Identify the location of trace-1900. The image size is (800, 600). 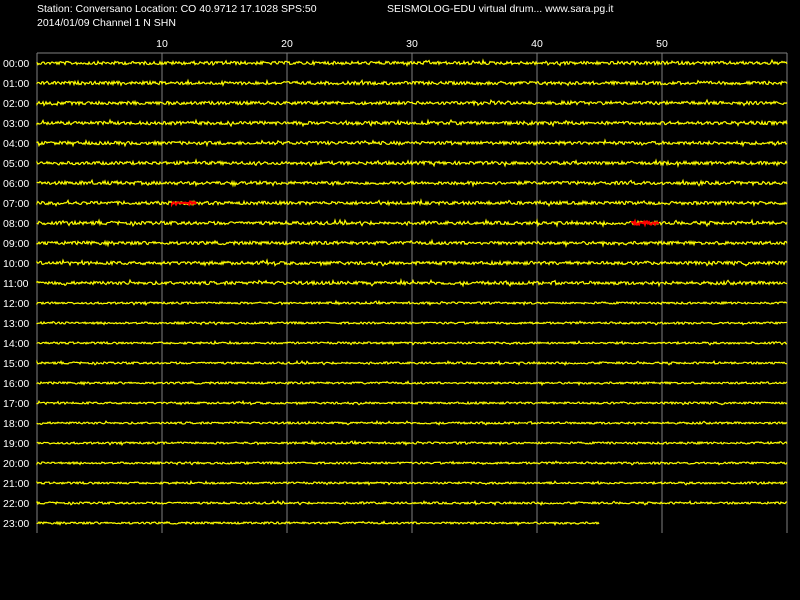
(412, 443).